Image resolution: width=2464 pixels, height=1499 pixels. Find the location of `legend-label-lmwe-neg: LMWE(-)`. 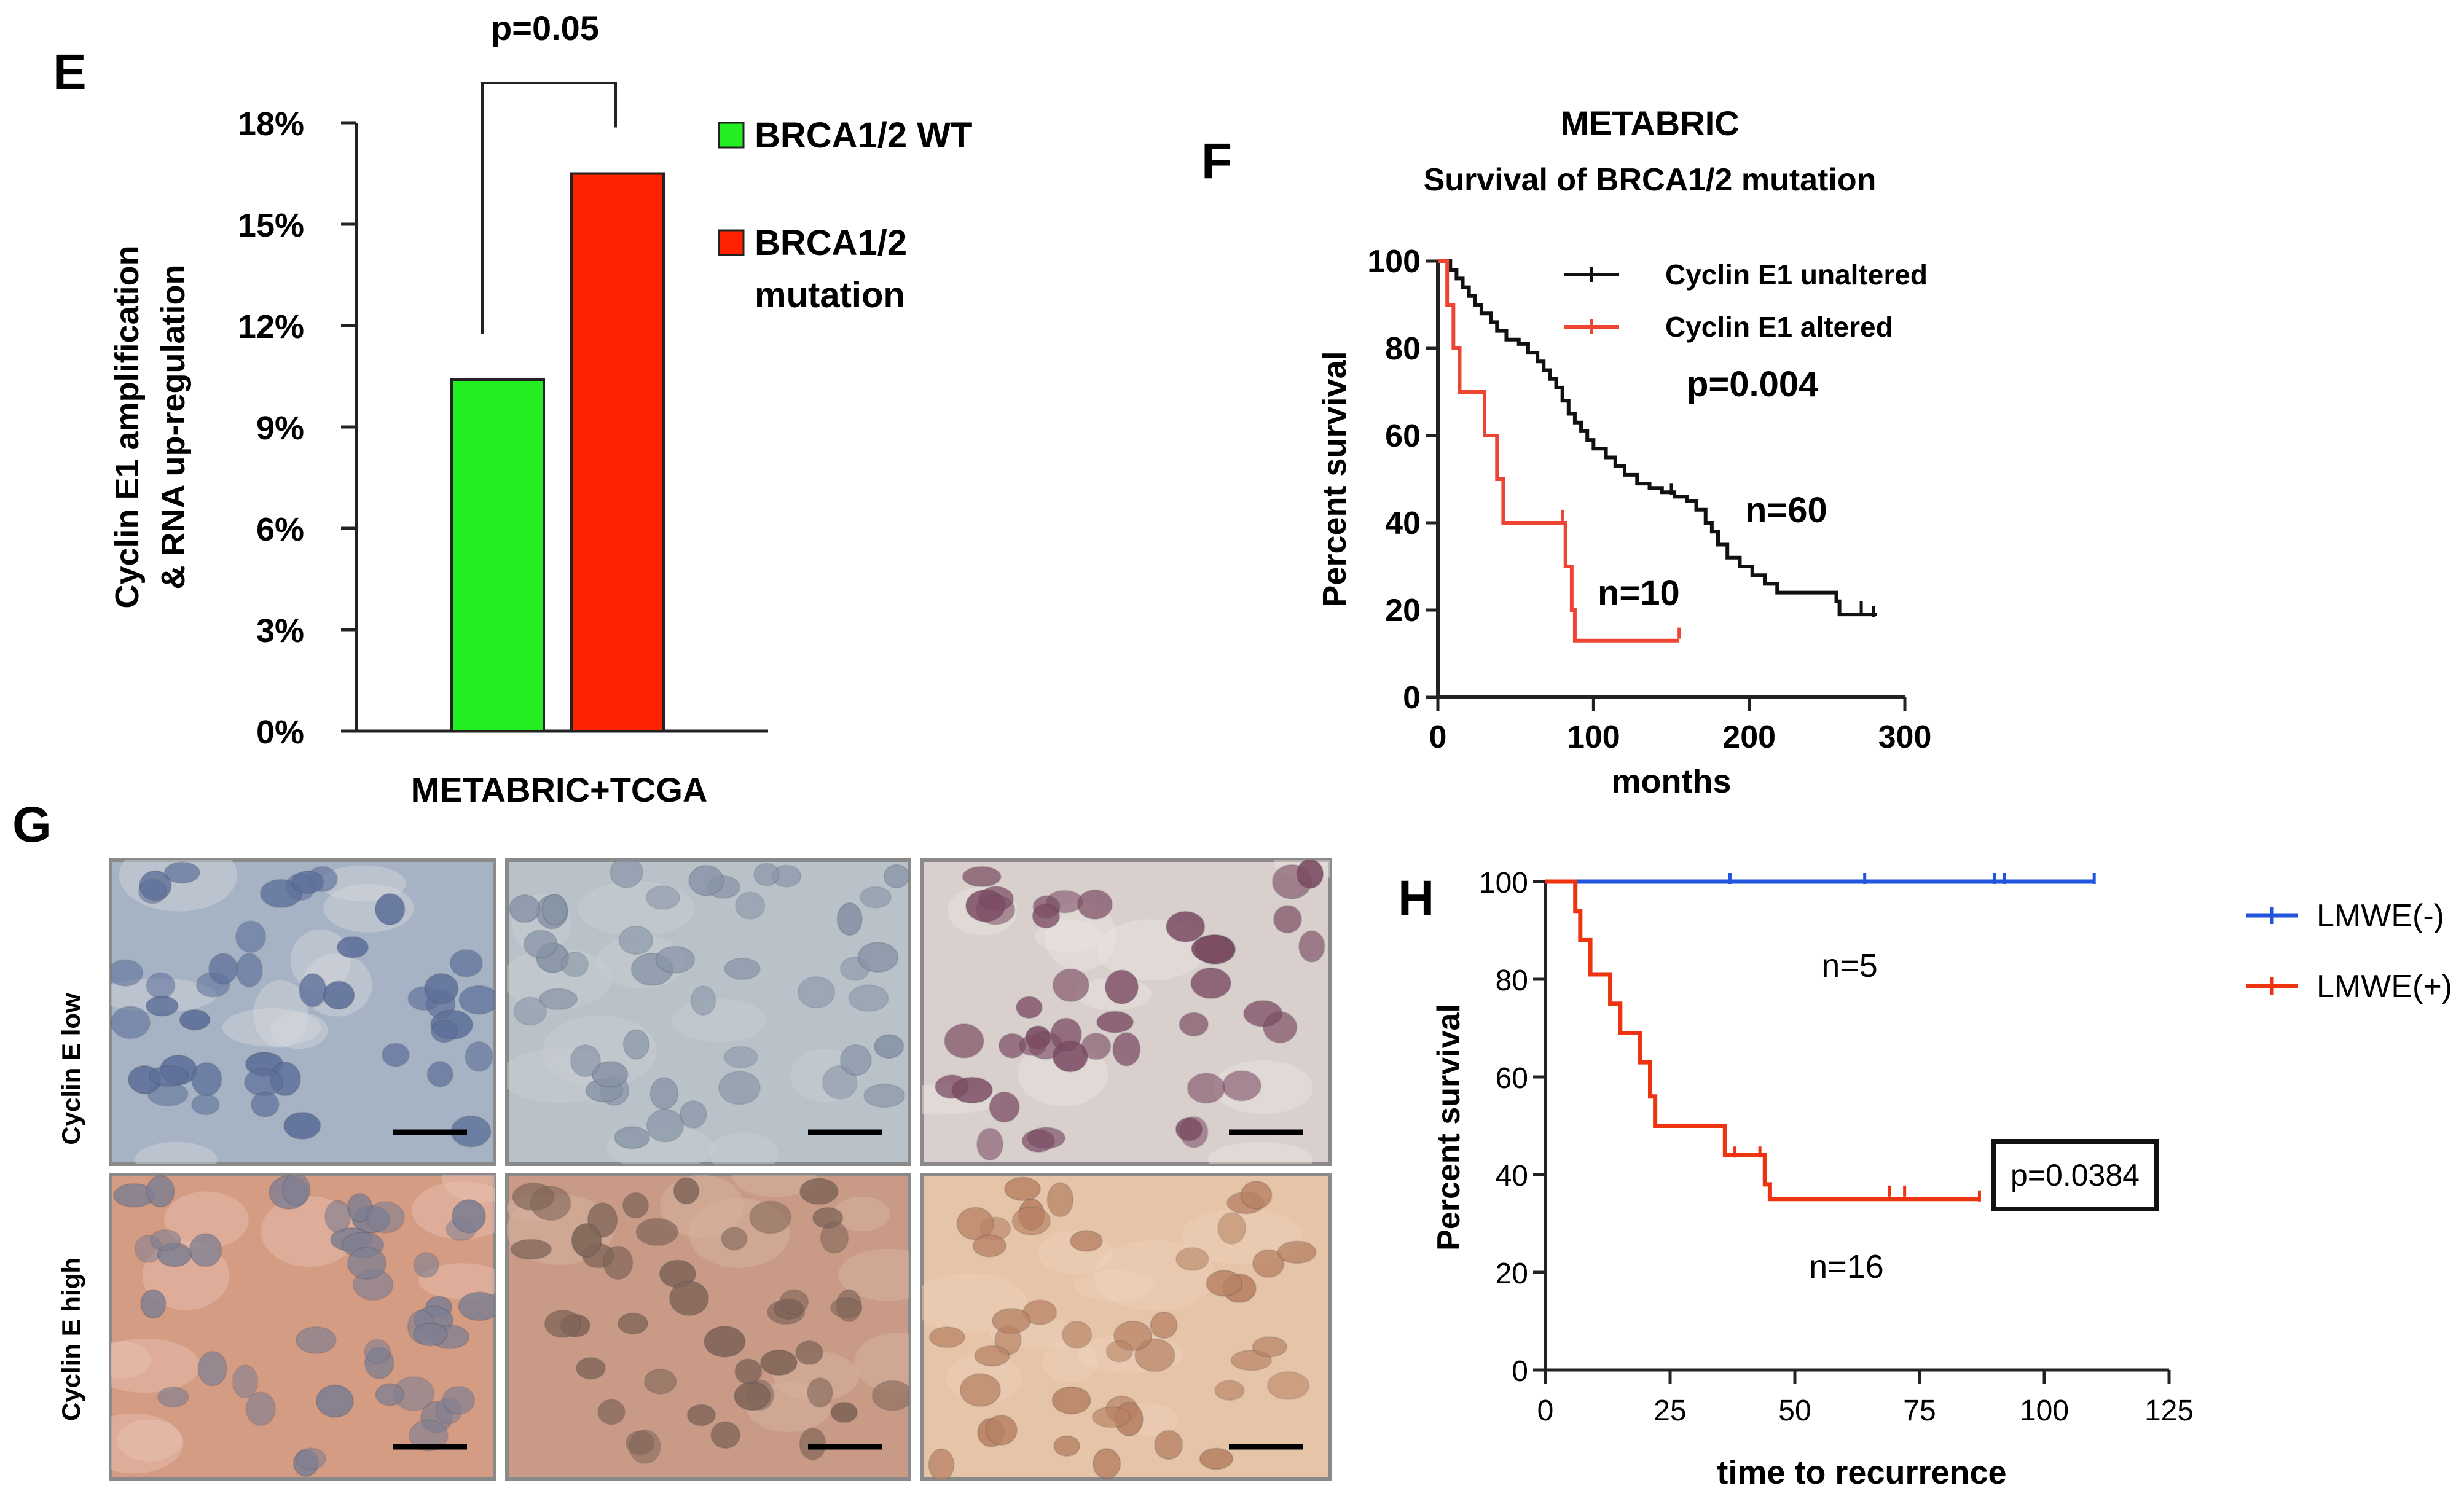

legend-label-lmwe-neg: LMWE(-) is located at coordinates (2380, 916).